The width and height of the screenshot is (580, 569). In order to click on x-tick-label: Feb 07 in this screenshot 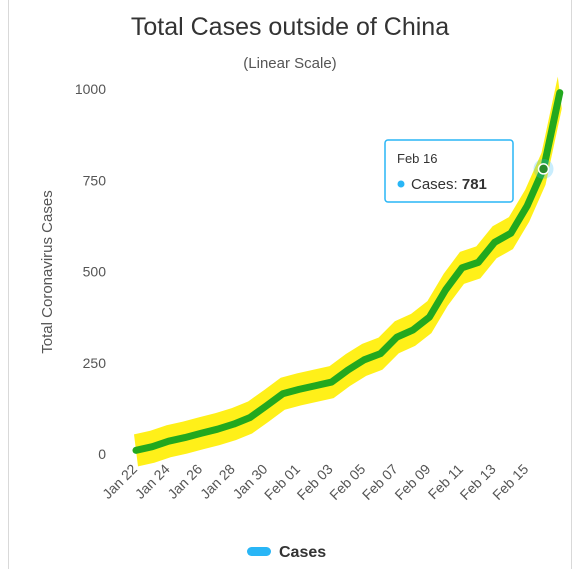, I will do `click(380, 482)`.